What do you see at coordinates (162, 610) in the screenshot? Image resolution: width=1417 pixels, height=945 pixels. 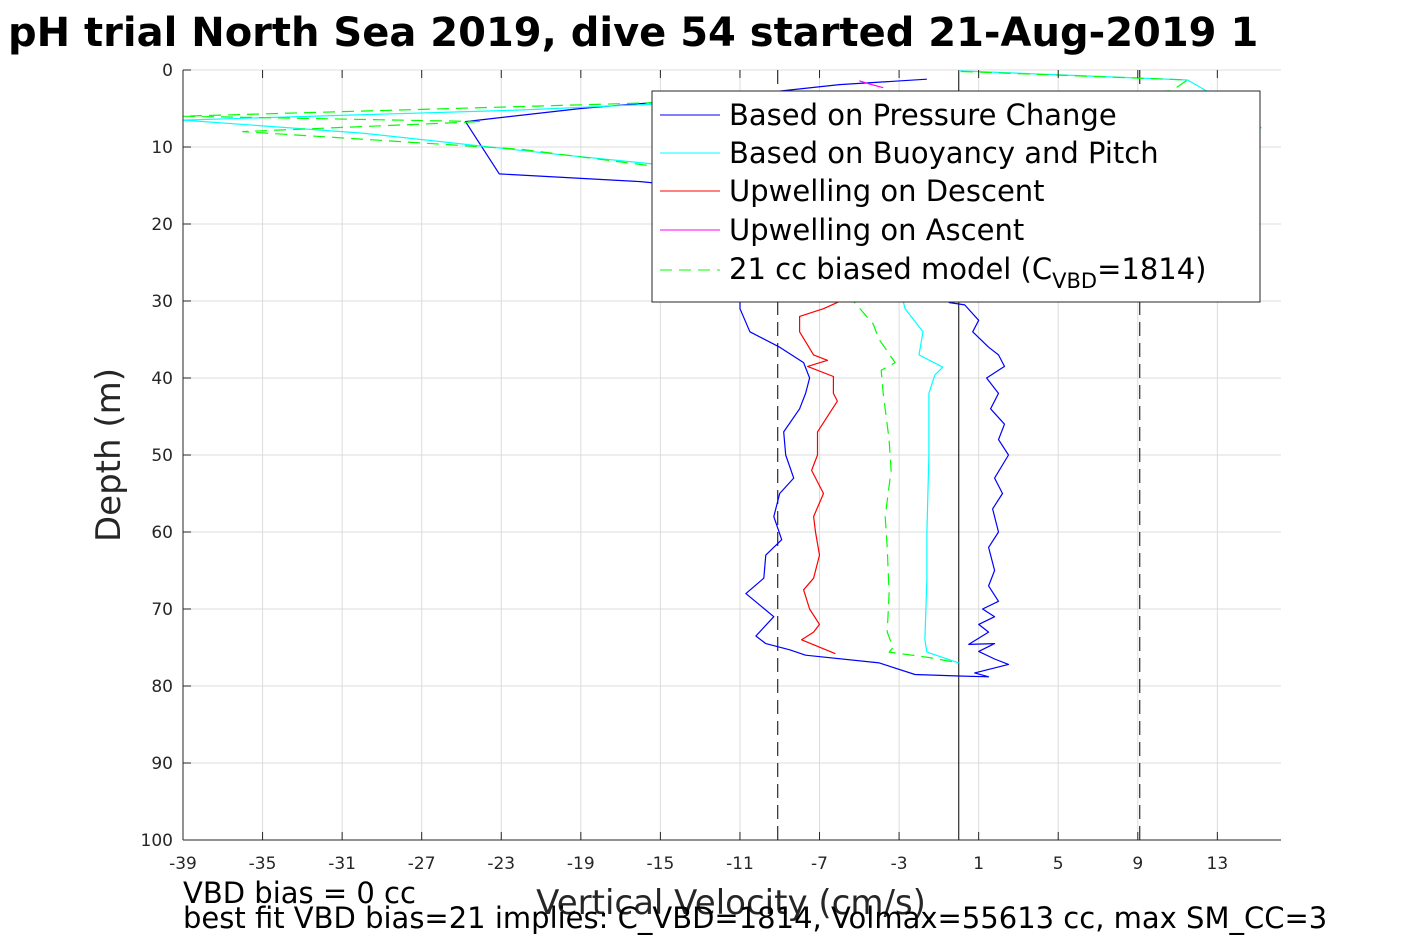 I see `y-tick-label: 70` at bounding box center [162, 610].